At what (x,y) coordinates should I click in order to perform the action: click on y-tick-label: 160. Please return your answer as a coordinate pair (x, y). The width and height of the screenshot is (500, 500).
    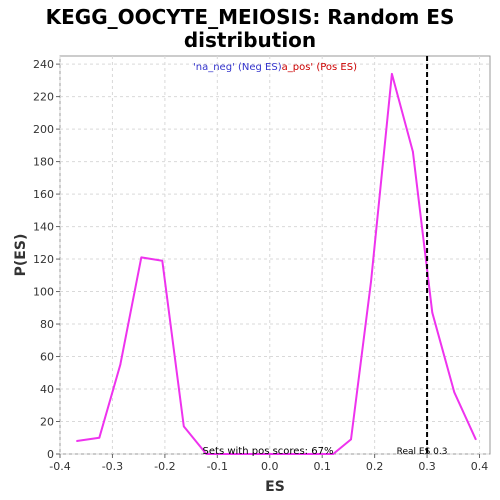
    Looking at the image, I should click on (43, 194).